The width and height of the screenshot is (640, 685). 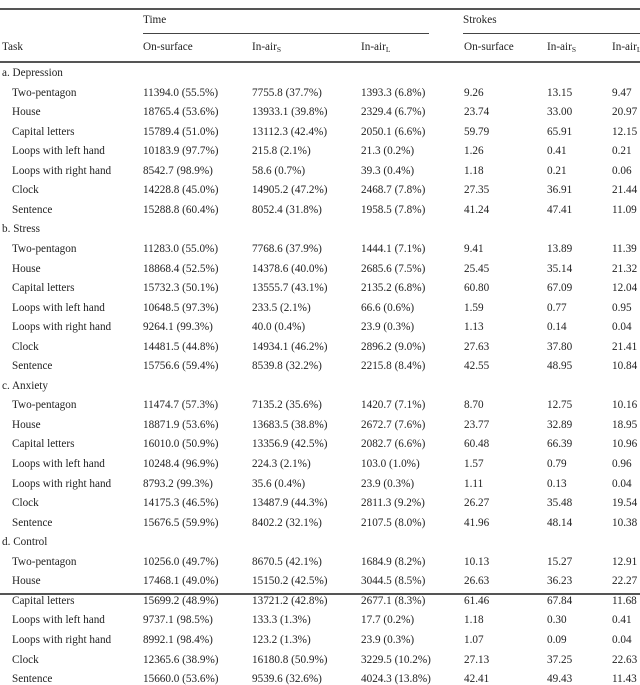 What do you see at coordinates (181, 522) in the screenshot?
I see `table-cell: 15676.5 (59.9%)` at bounding box center [181, 522].